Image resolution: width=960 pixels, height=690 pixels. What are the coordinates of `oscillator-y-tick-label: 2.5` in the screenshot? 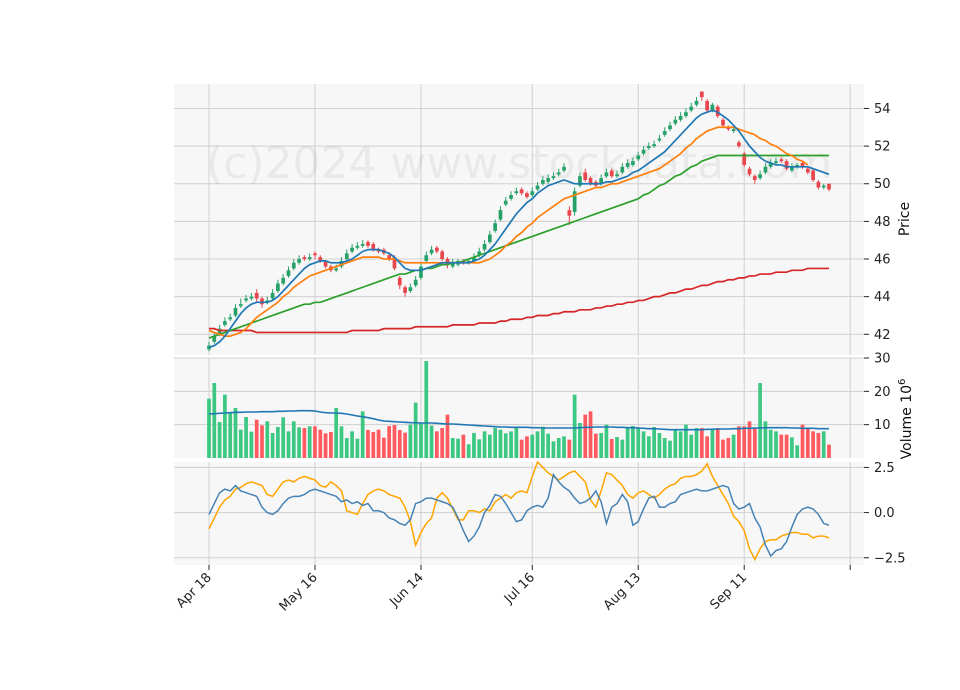 It's located at (884, 468).